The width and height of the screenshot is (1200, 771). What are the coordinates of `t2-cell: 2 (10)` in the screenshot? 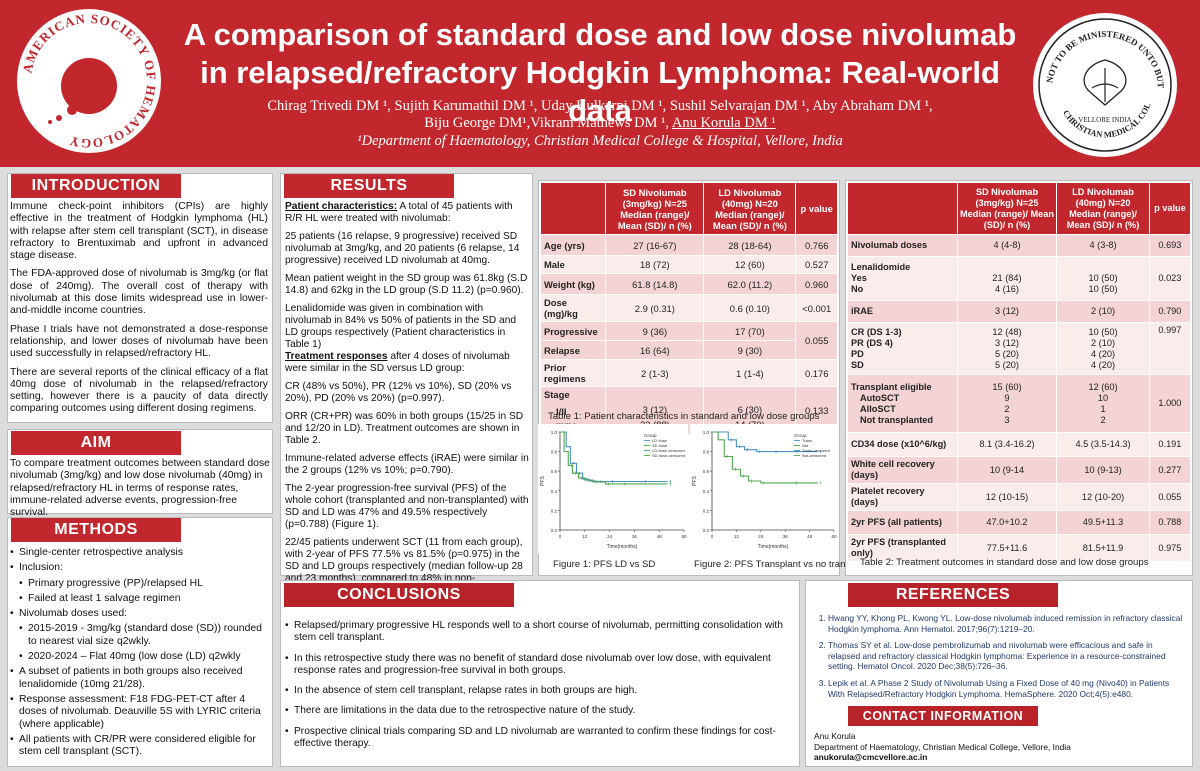 It's located at (1103, 311).